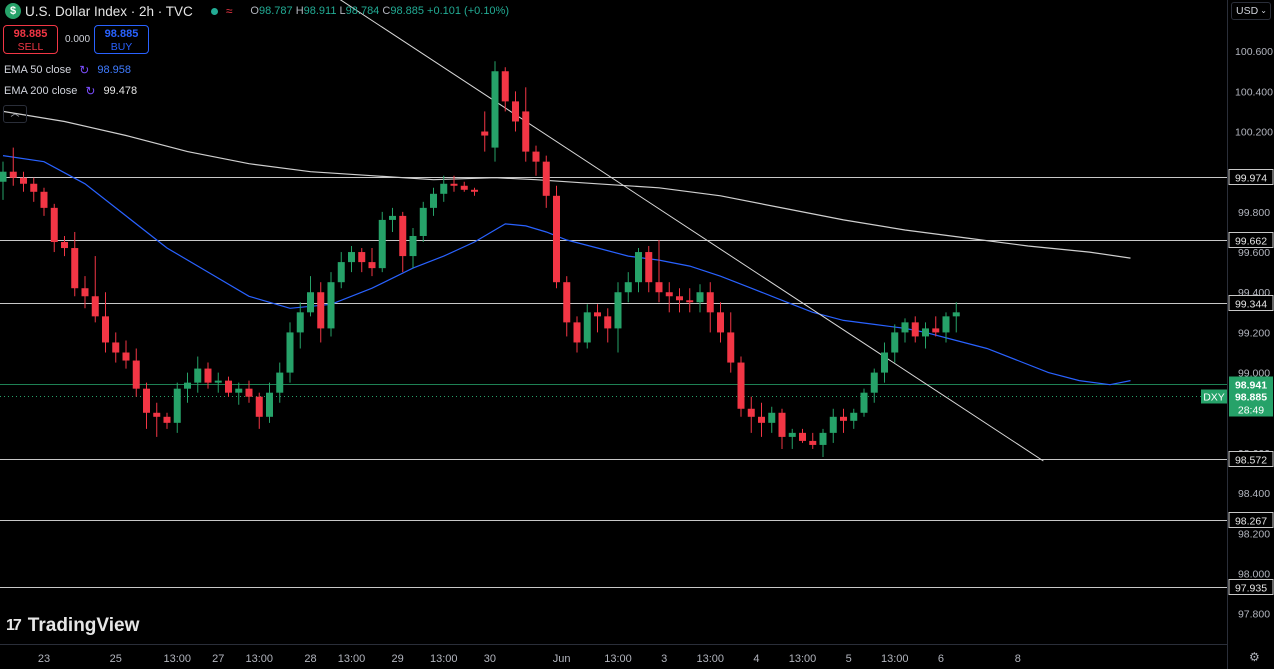  Describe the element at coordinates (1251, 305) in the screenshot. I see `level-label: 99.344` at that location.